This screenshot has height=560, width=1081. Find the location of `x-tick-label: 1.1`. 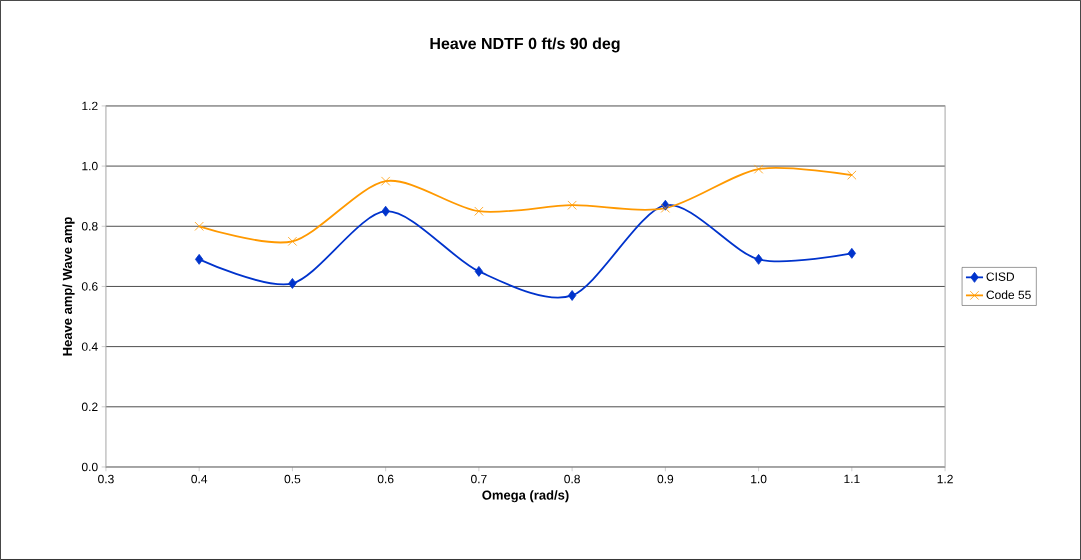

x-tick-label: 1.1 is located at coordinates (852, 479).